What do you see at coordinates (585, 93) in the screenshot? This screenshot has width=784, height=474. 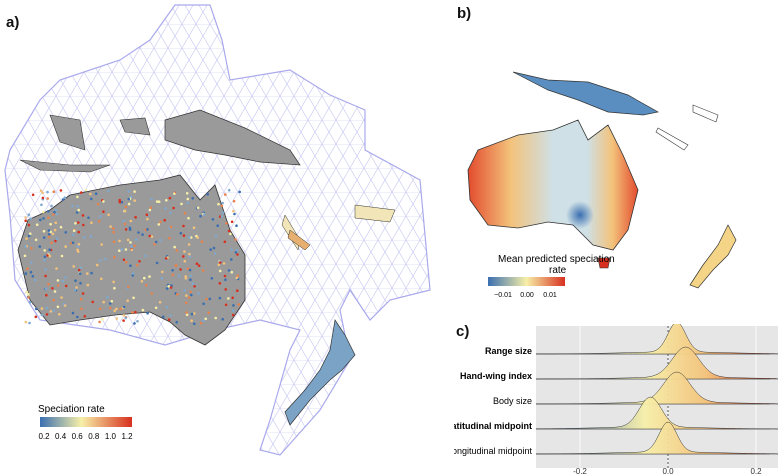 I see `new-guinea-b` at bounding box center [585, 93].